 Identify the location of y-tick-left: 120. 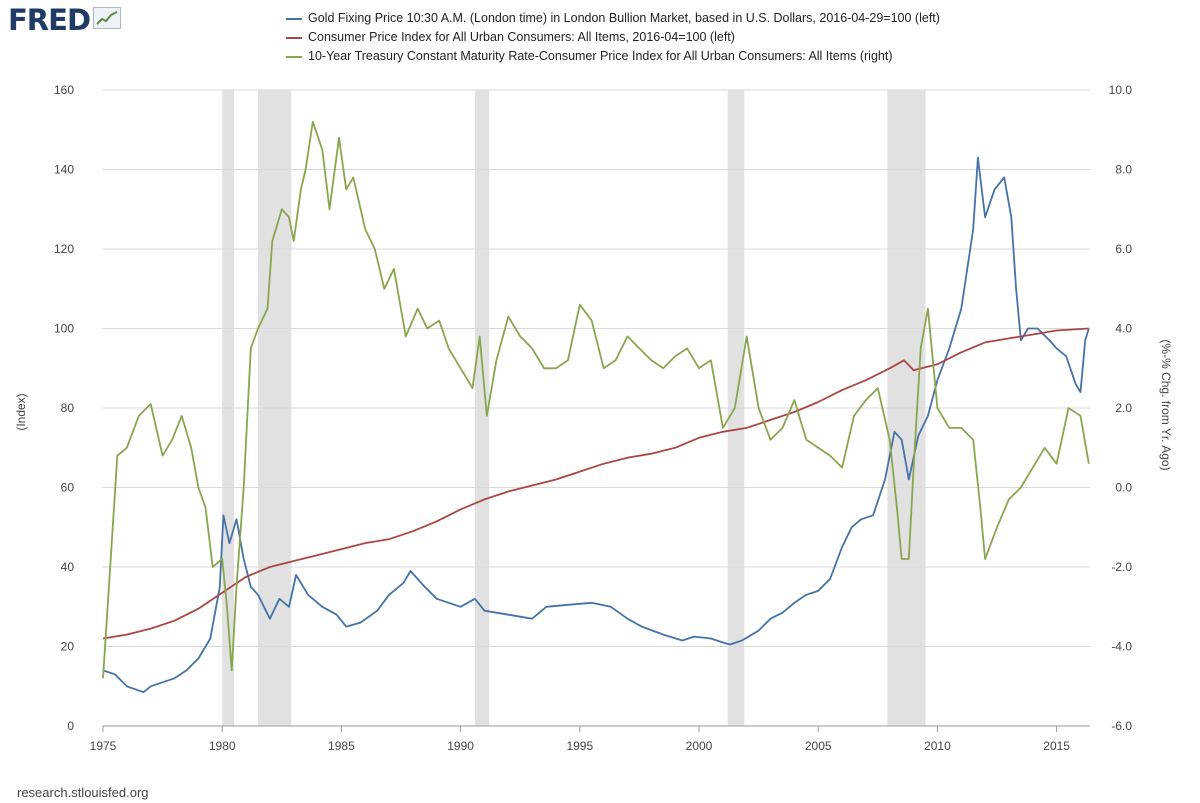
(64, 249).